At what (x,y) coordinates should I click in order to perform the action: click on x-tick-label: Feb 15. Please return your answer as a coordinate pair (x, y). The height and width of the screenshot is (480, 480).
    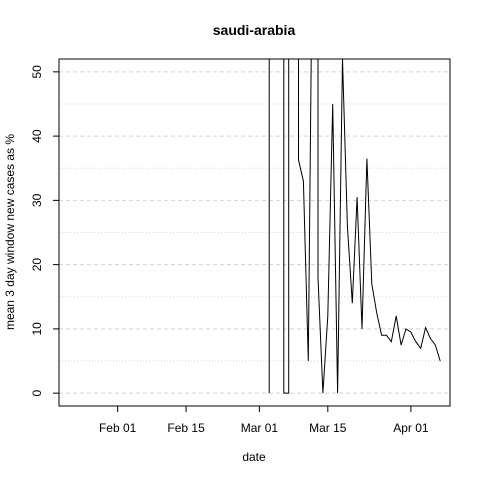
    Looking at the image, I should click on (186, 428).